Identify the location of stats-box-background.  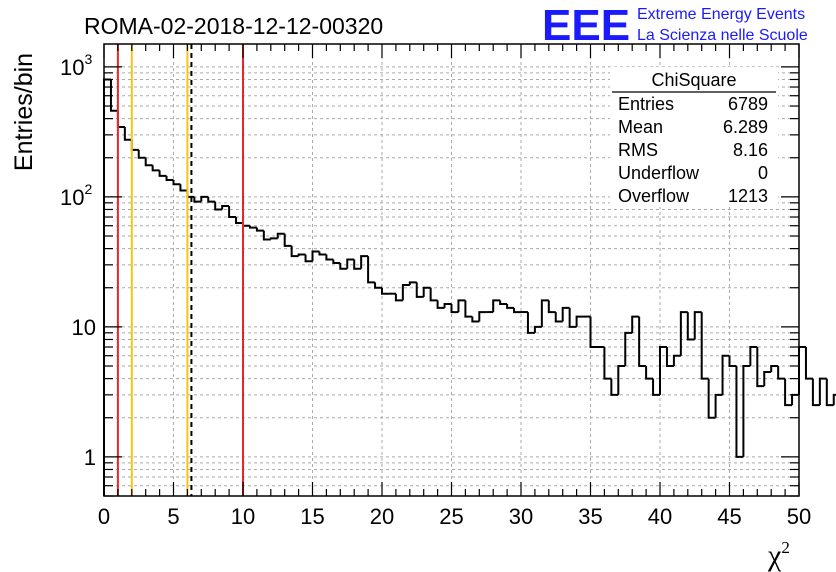
(694, 137).